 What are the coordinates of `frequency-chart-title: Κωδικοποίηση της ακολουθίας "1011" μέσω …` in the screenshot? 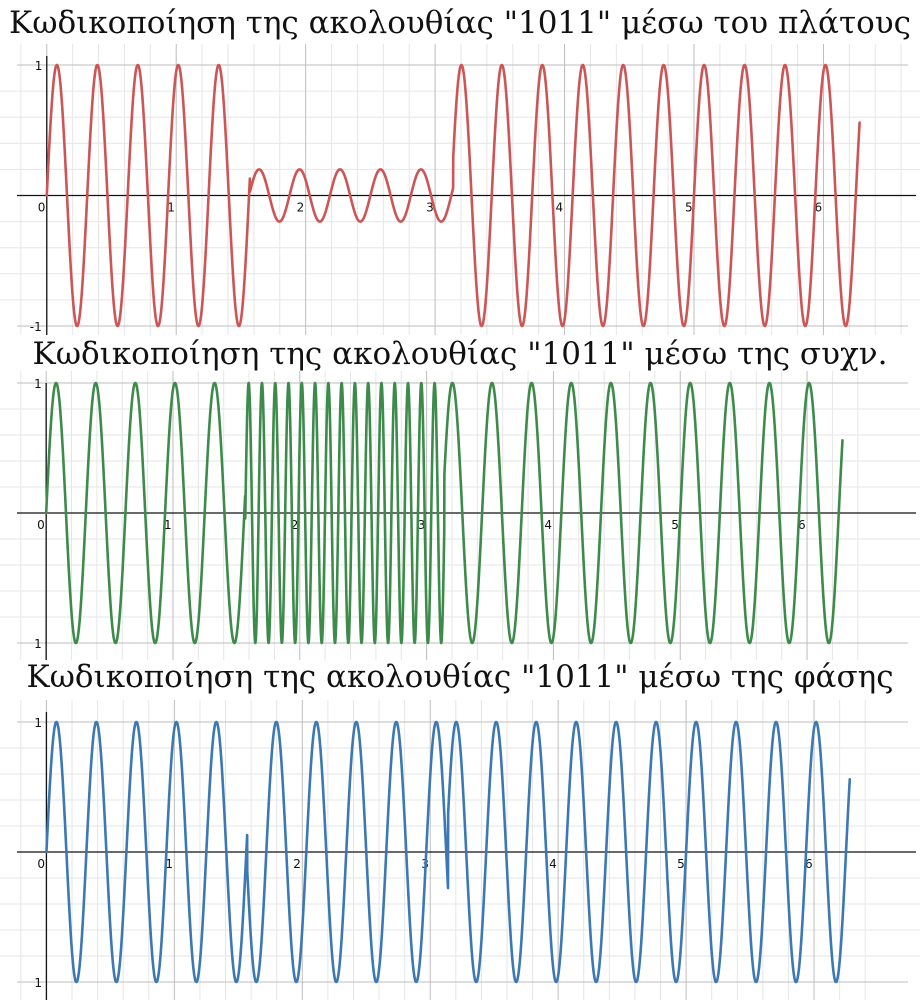 It's located at (460, 354).